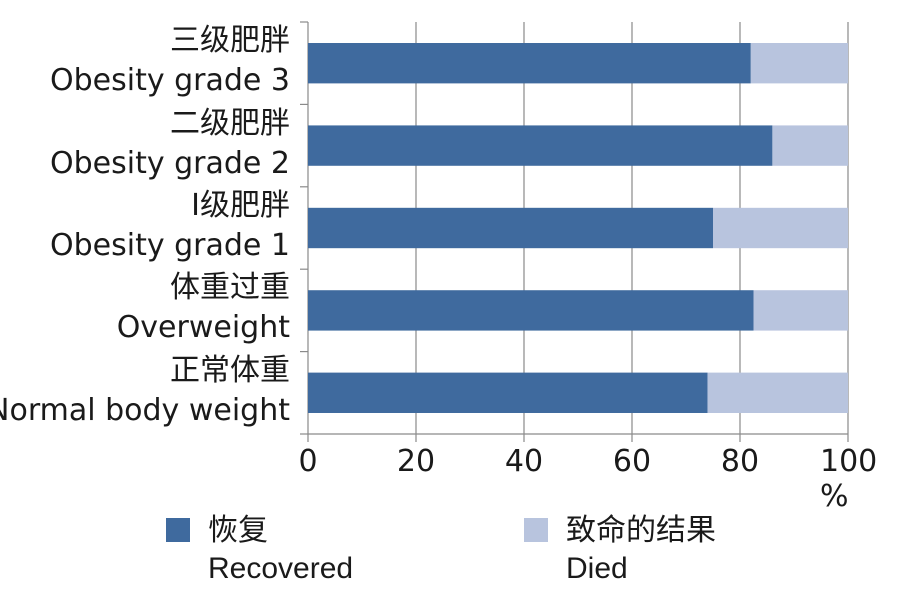 The width and height of the screenshot is (912, 589). What do you see at coordinates (203, 328) in the screenshot?
I see `category-label-en: Overweight` at bounding box center [203, 328].